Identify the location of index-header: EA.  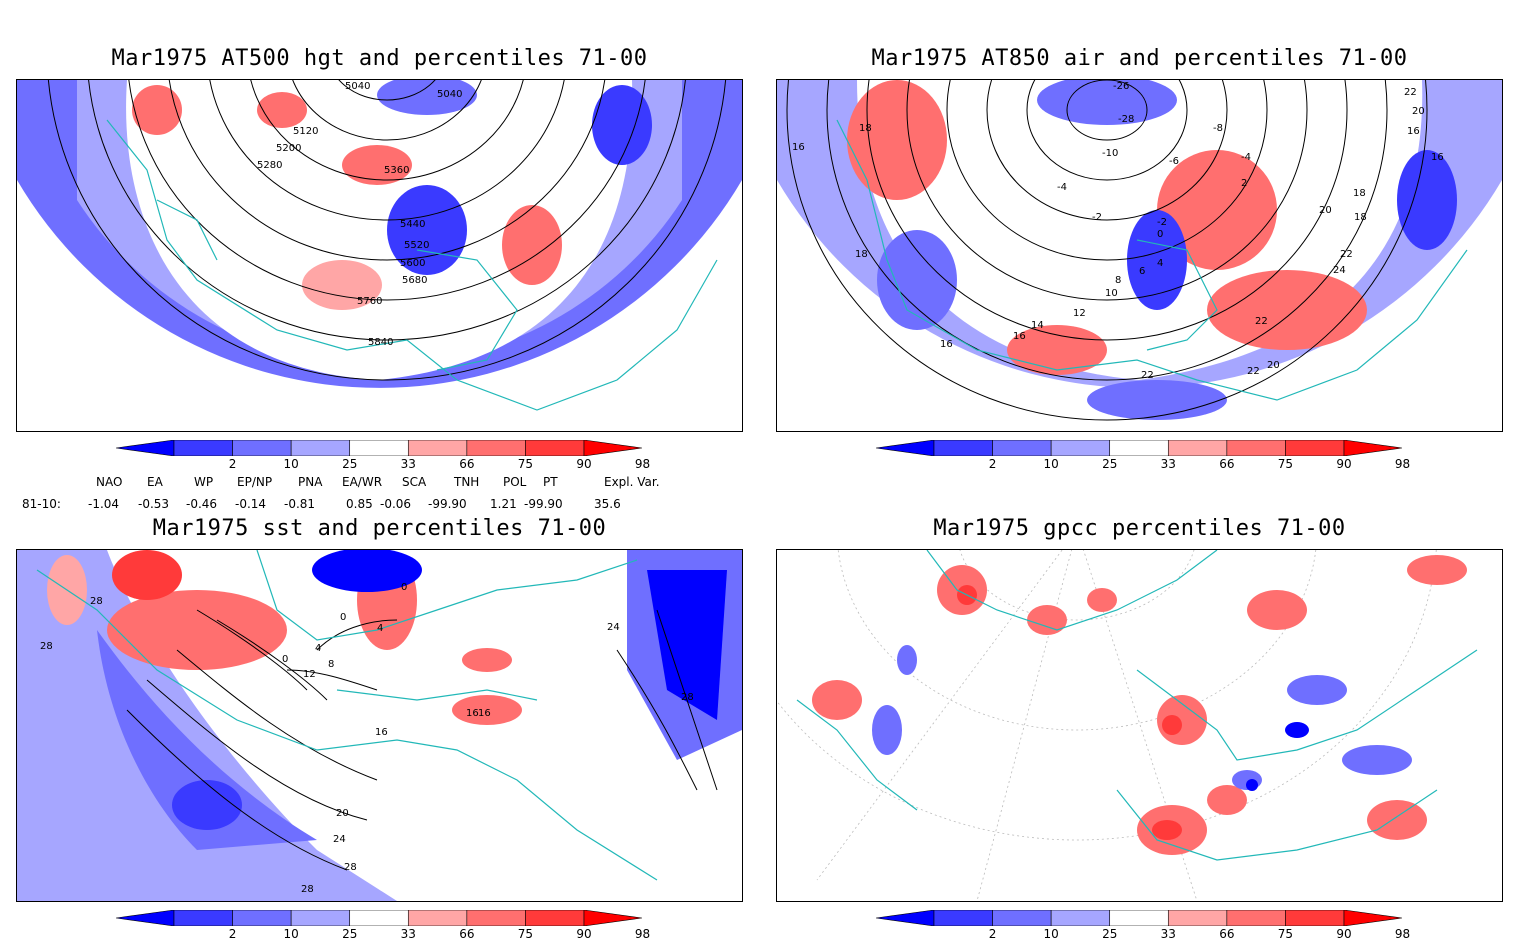
(155, 482).